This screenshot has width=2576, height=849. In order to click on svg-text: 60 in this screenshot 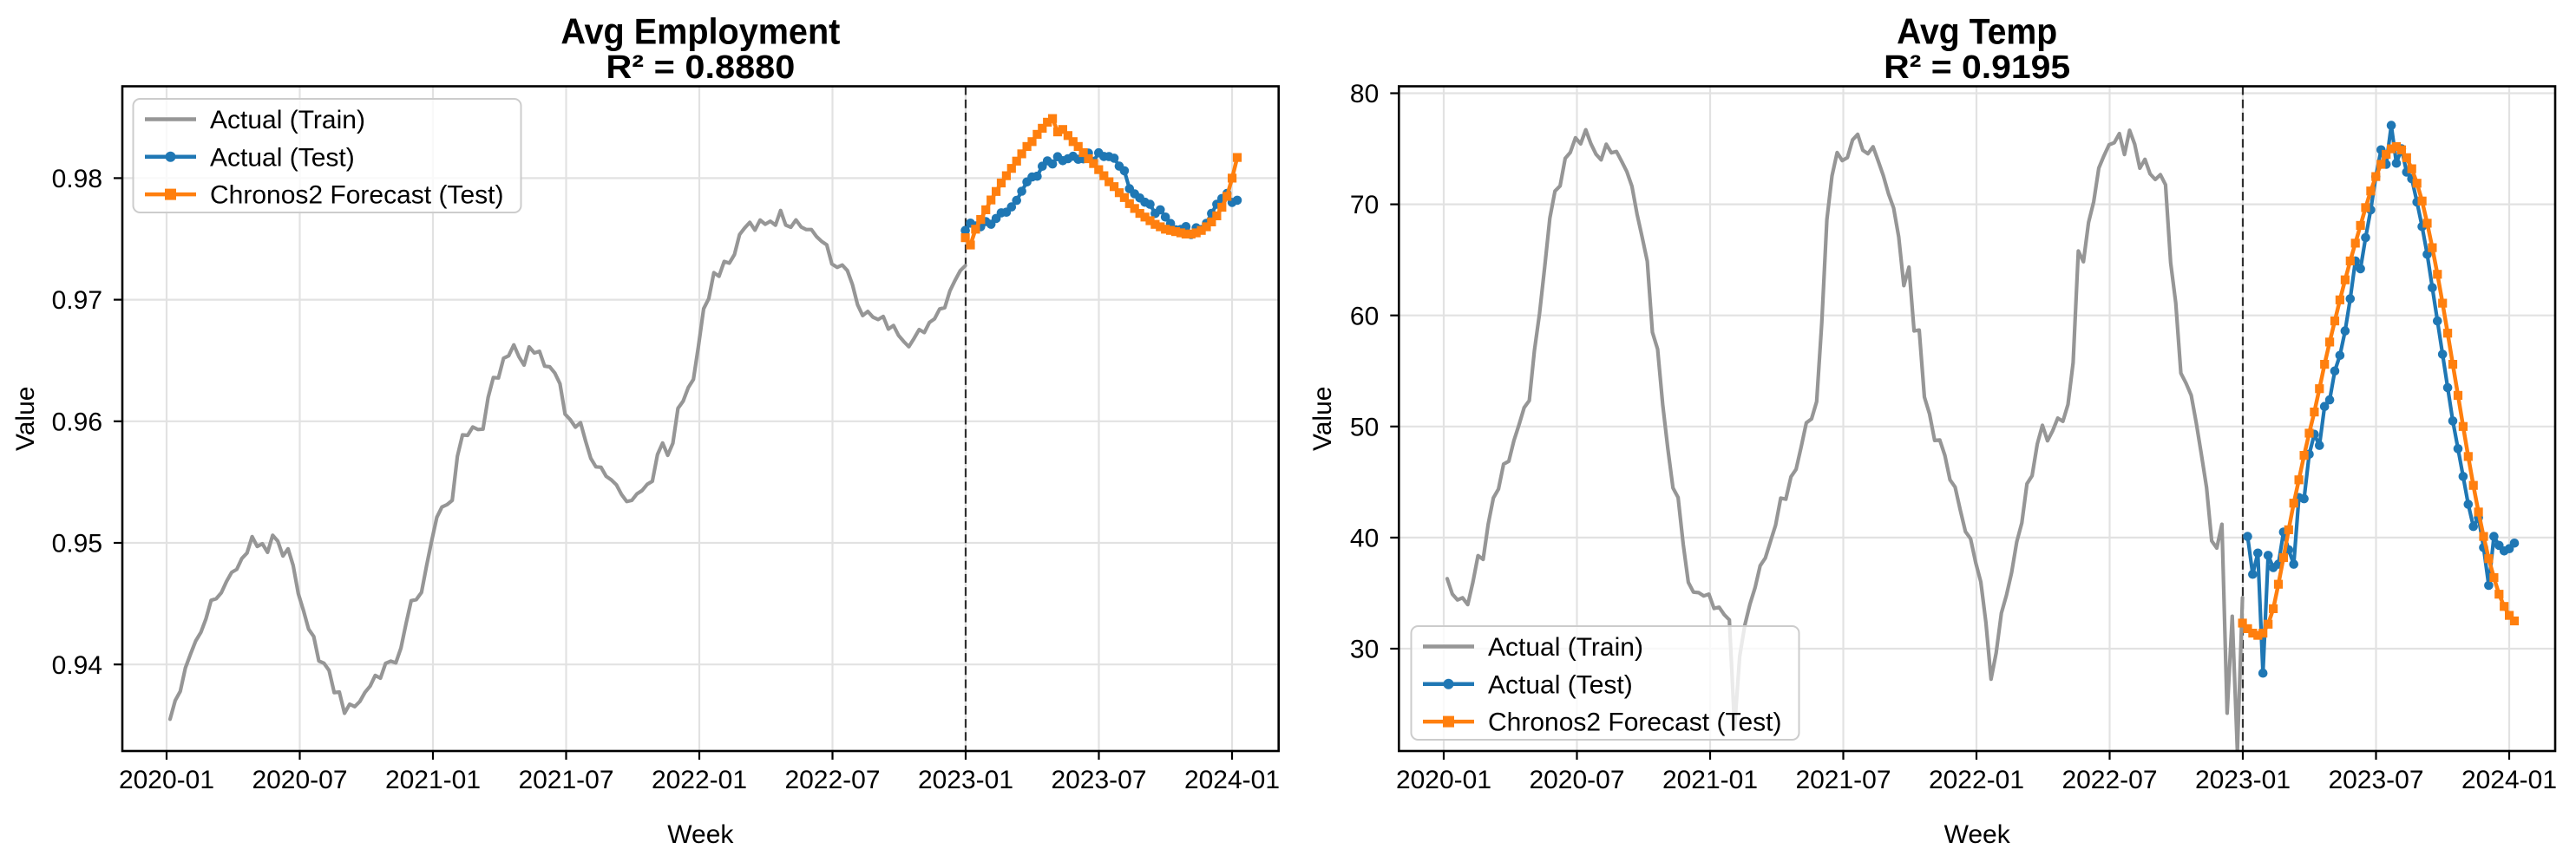, I will do `click(1364, 316)`.